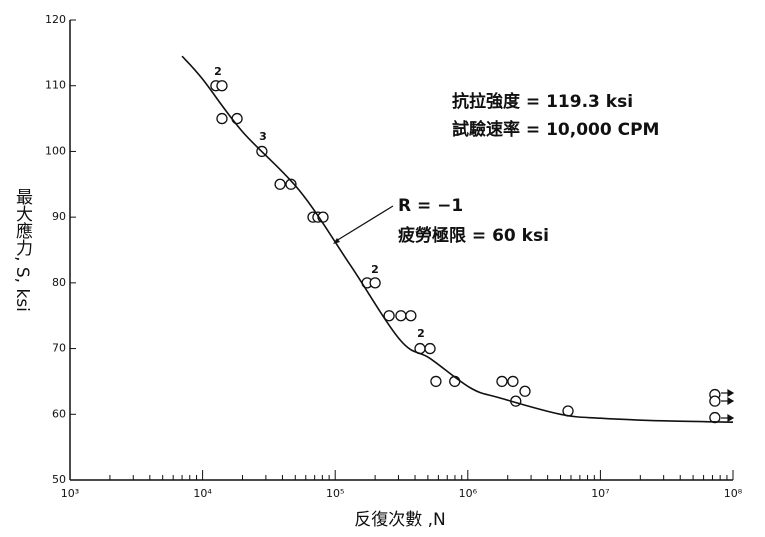 The height and width of the screenshot is (537, 765). I want to click on x-tick-label: 10⁴, so click(202, 493).